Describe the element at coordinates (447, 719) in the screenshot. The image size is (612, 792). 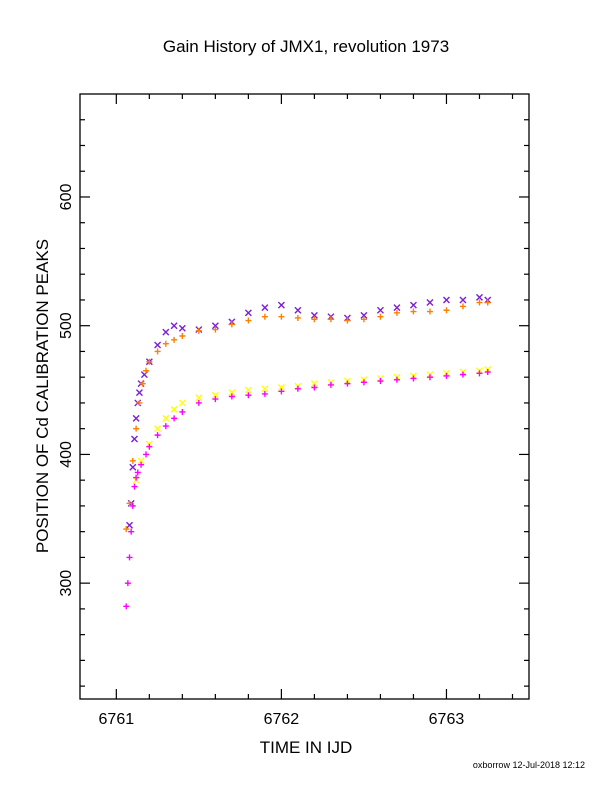
I see `x-tick-label: 6763` at that location.